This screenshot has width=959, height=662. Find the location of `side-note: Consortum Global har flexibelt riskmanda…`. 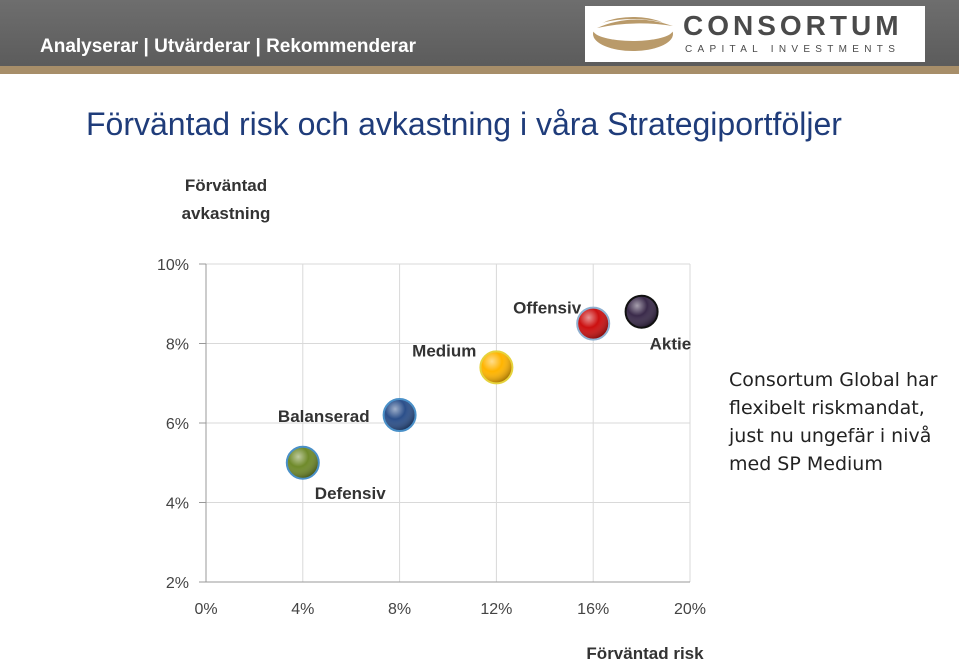

side-note: Consortum Global har flexibelt riskmanda… is located at coordinates (833, 422).